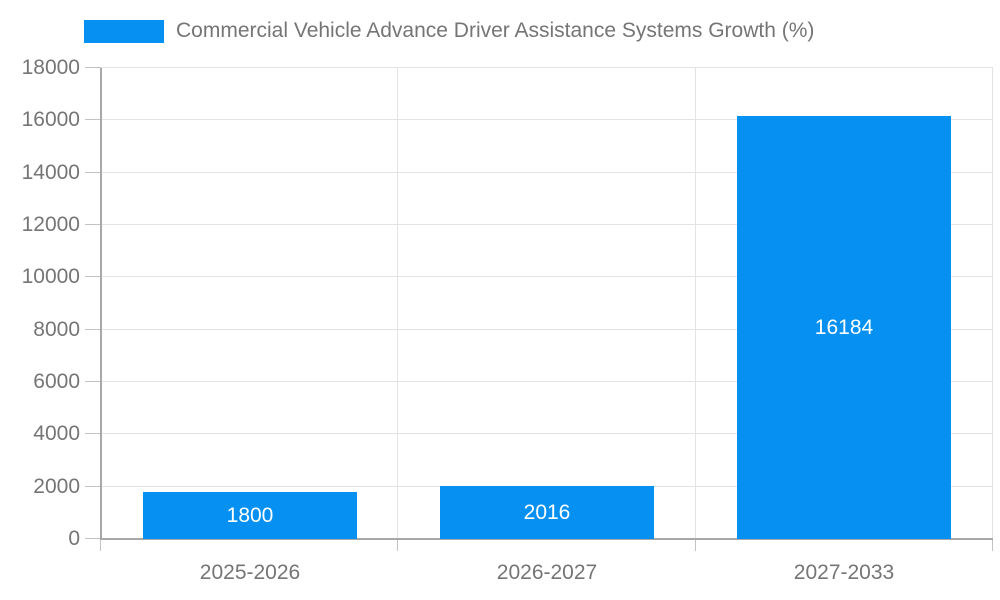  I want to click on bar-value-label: 2016, so click(547, 512).